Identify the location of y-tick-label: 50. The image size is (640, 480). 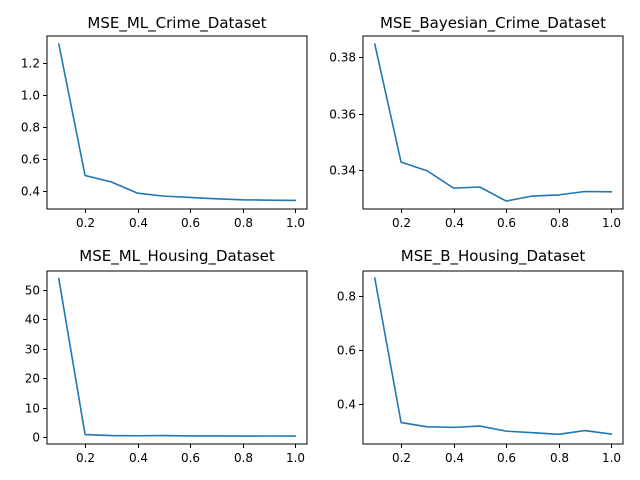
(32, 291).